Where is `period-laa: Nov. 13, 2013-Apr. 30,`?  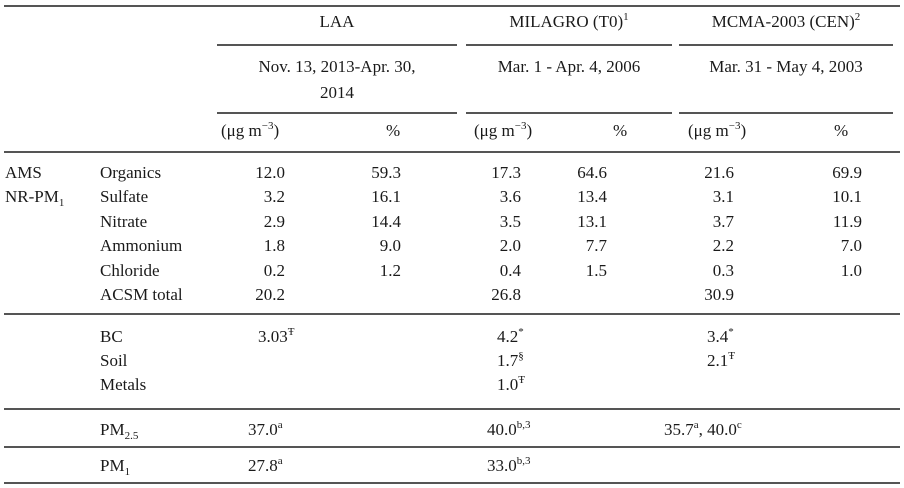 period-laa: Nov. 13, 2013-Apr. 30, is located at coordinates (337, 66).